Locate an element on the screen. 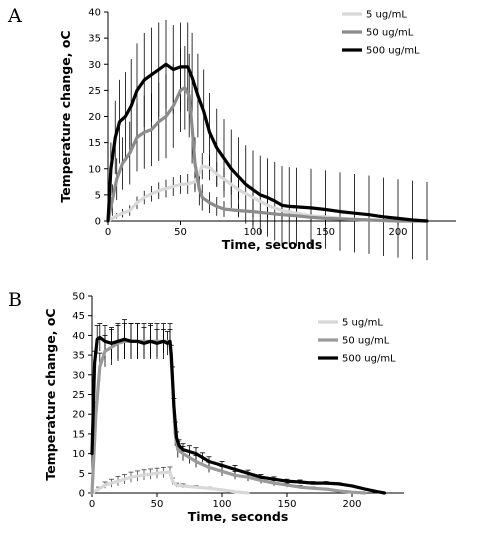  y-tick-label: 50 is located at coordinates (78, 297).